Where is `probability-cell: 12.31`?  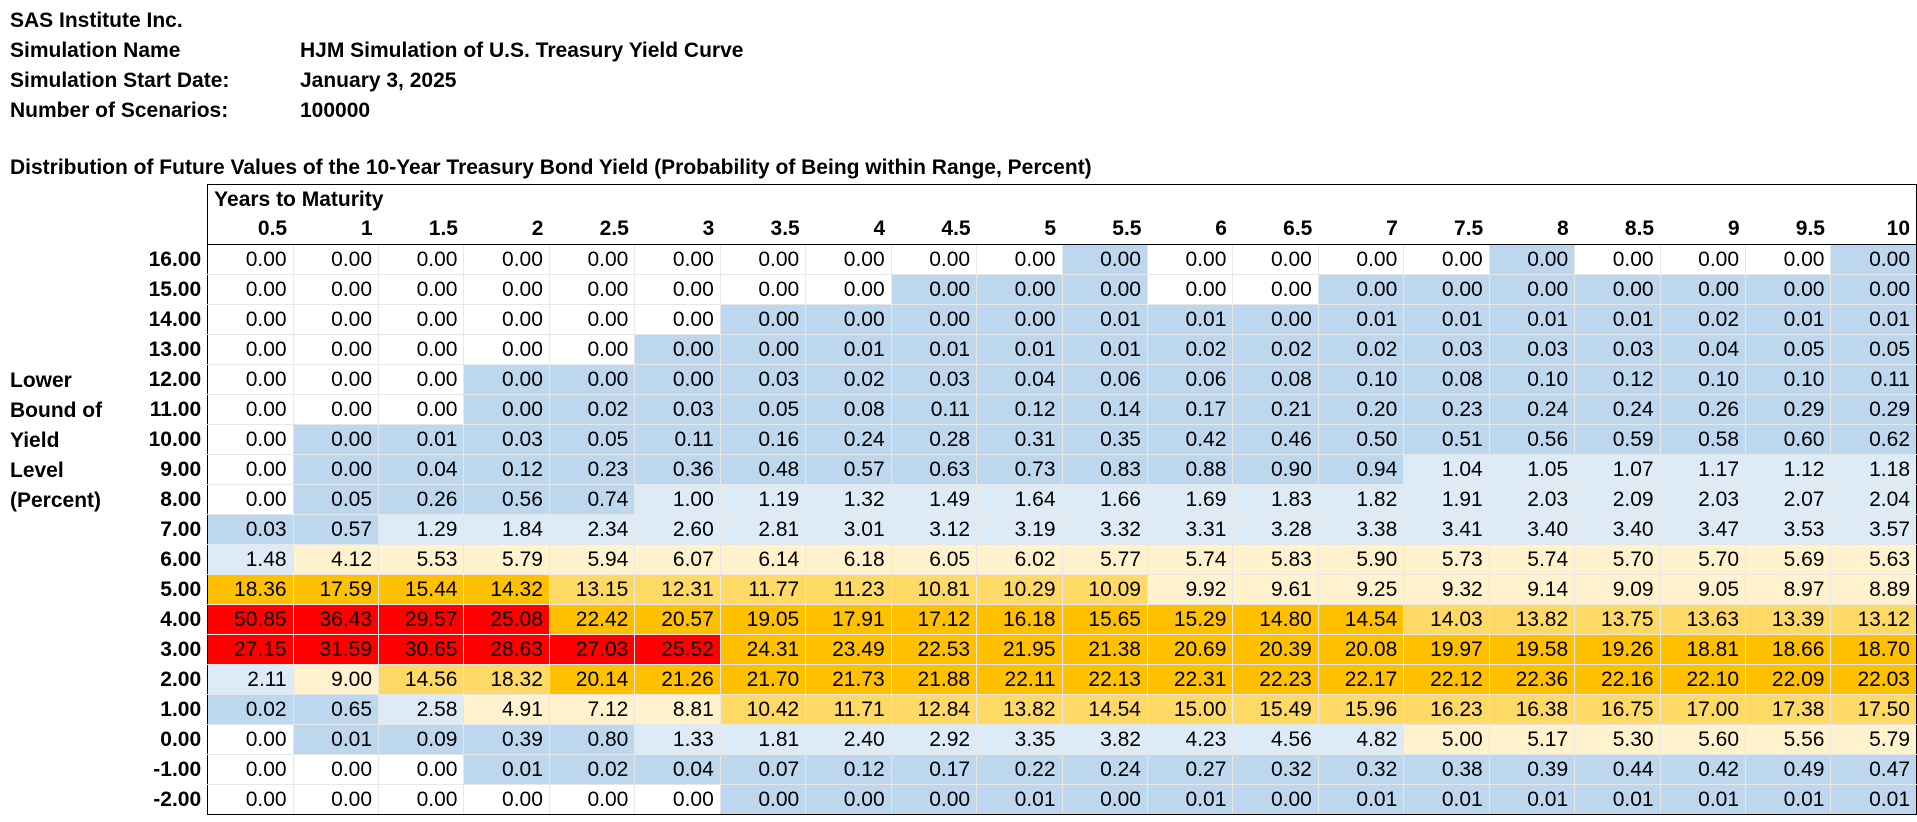 probability-cell: 12.31 is located at coordinates (677, 589).